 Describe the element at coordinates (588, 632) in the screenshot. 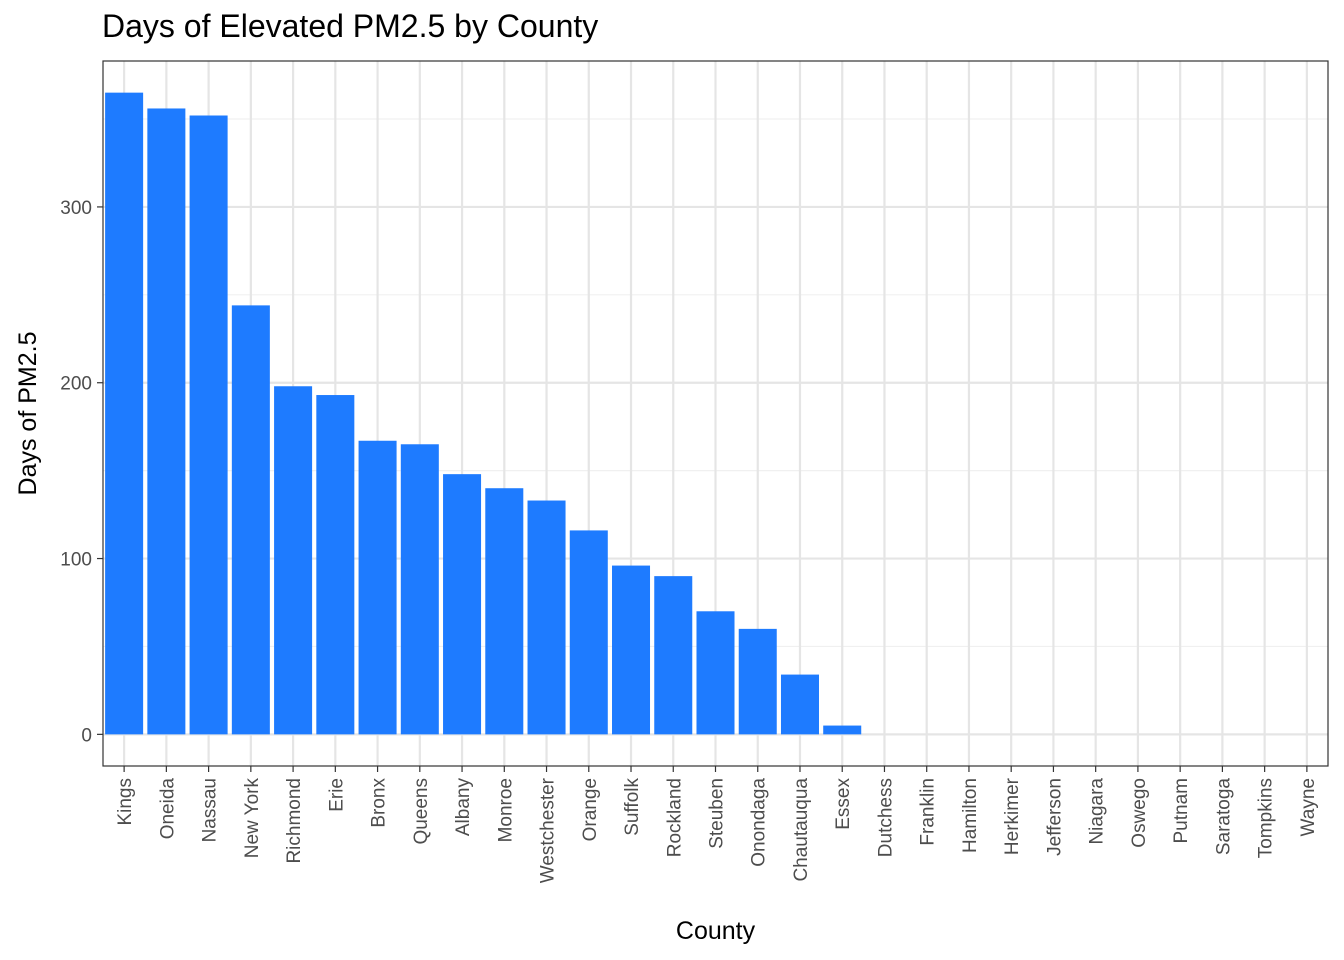

I see `bar-orange` at that location.